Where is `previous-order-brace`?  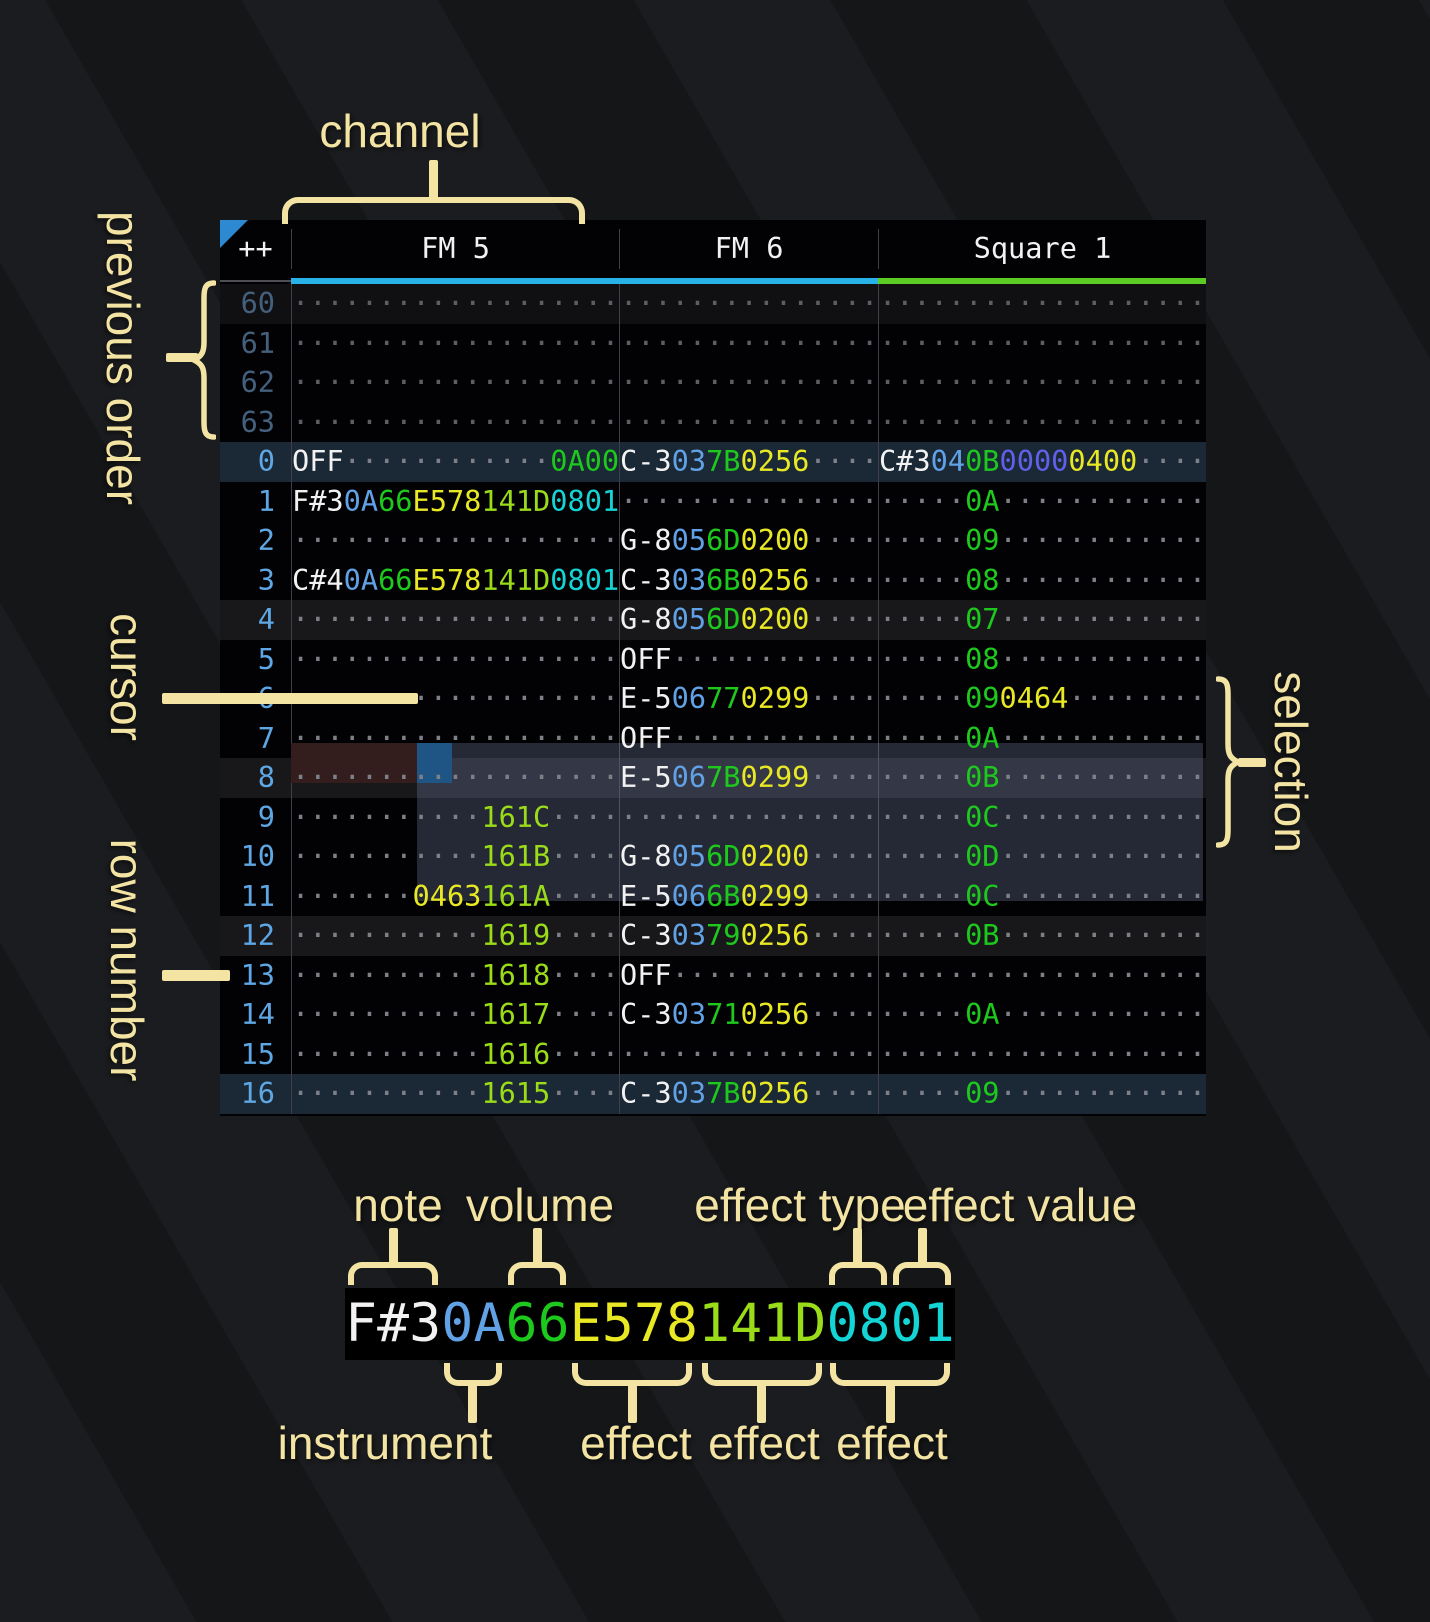
previous-order-brace is located at coordinates (203, 360).